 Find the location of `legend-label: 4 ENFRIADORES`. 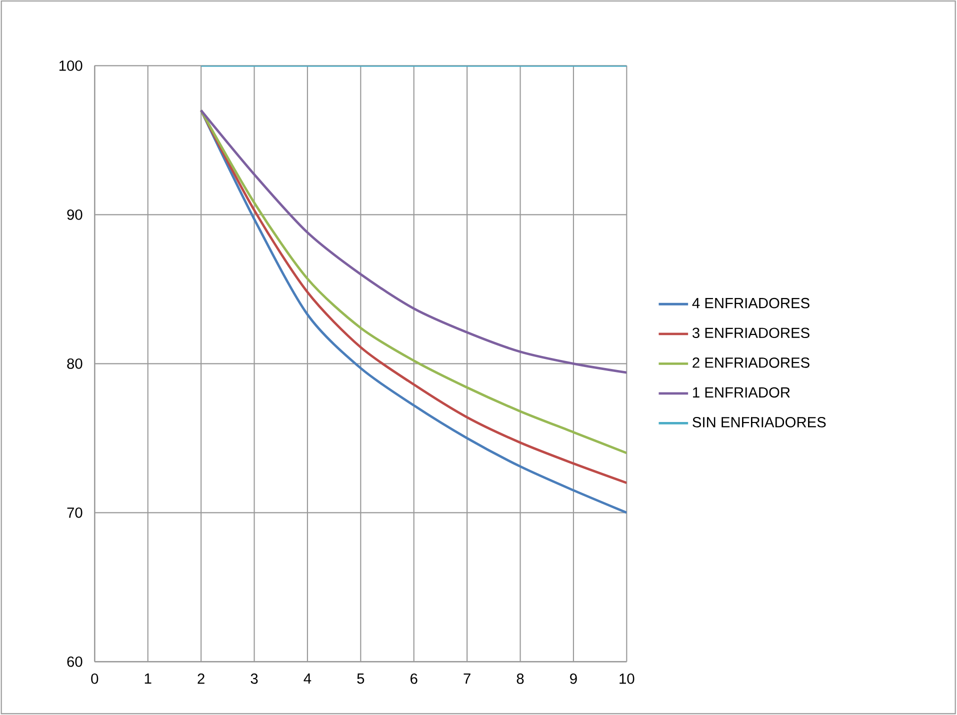

legend-label: 4 ENFRIADORES is located at coordinates (751, 303).